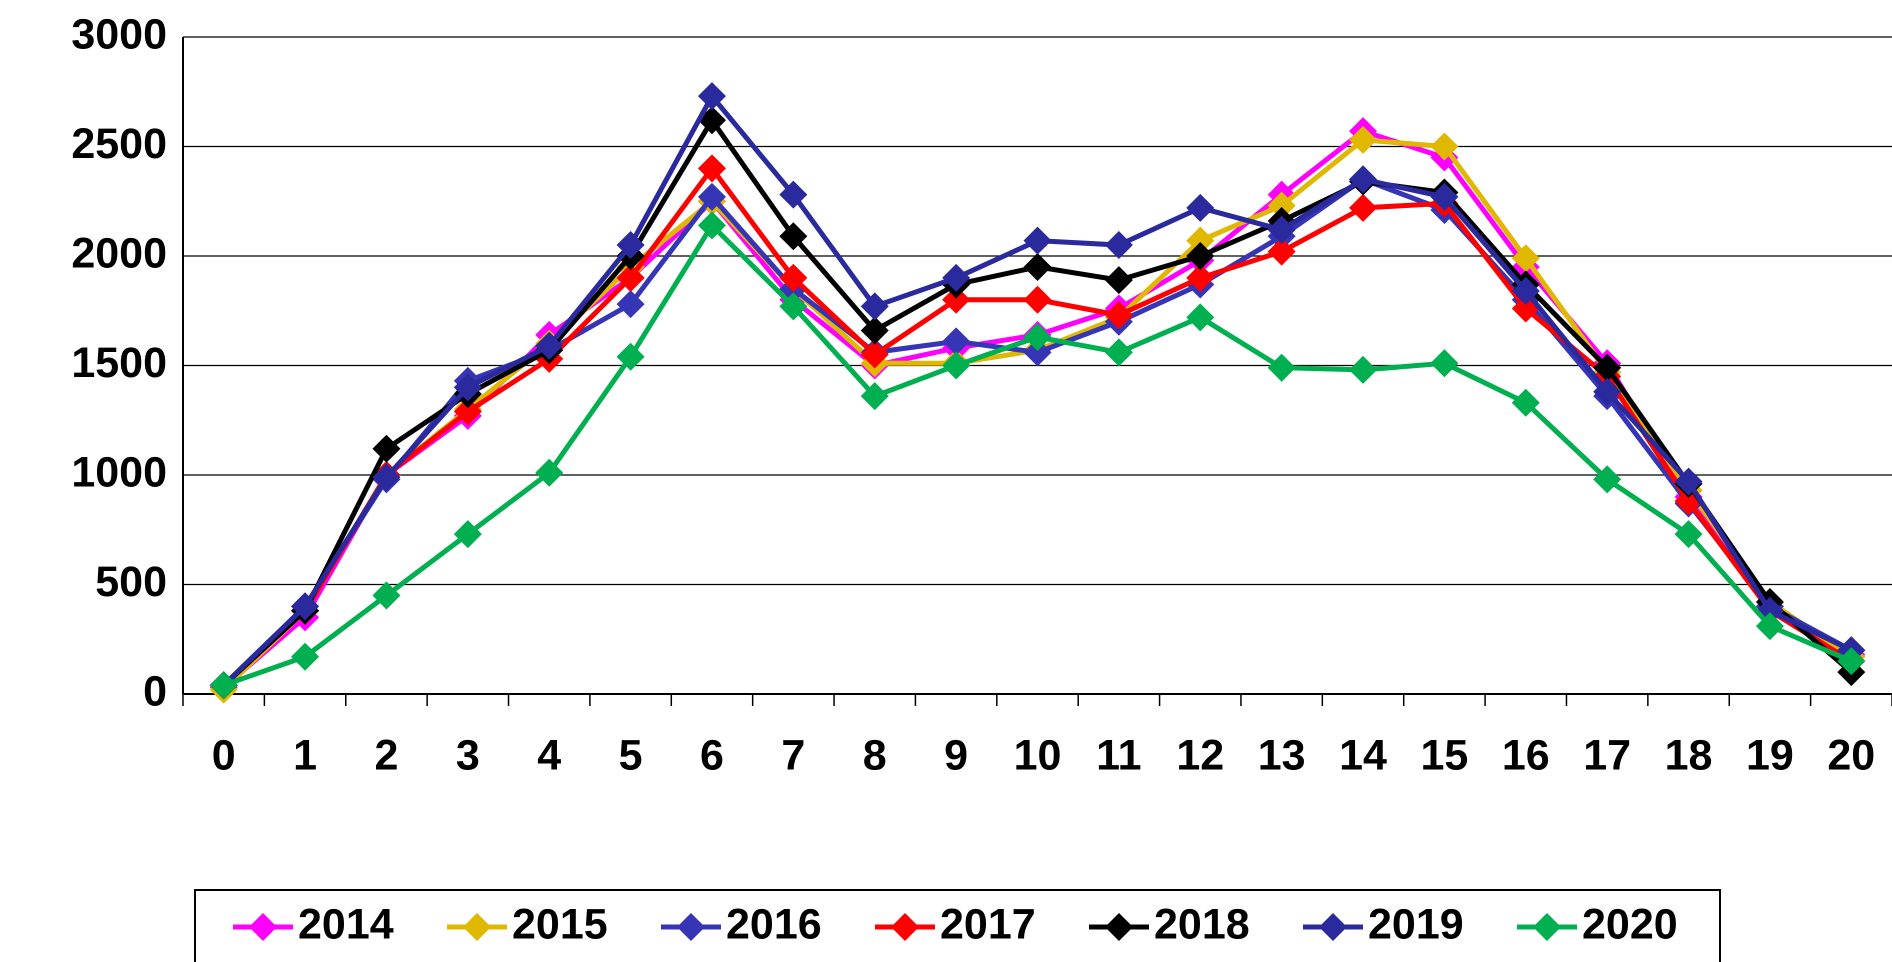 The width and height of the screenshot is (1892, 962). Describe the element at coordinates (119, 144) in the screenshot. I see `y-tick-label: 2500` at that location.